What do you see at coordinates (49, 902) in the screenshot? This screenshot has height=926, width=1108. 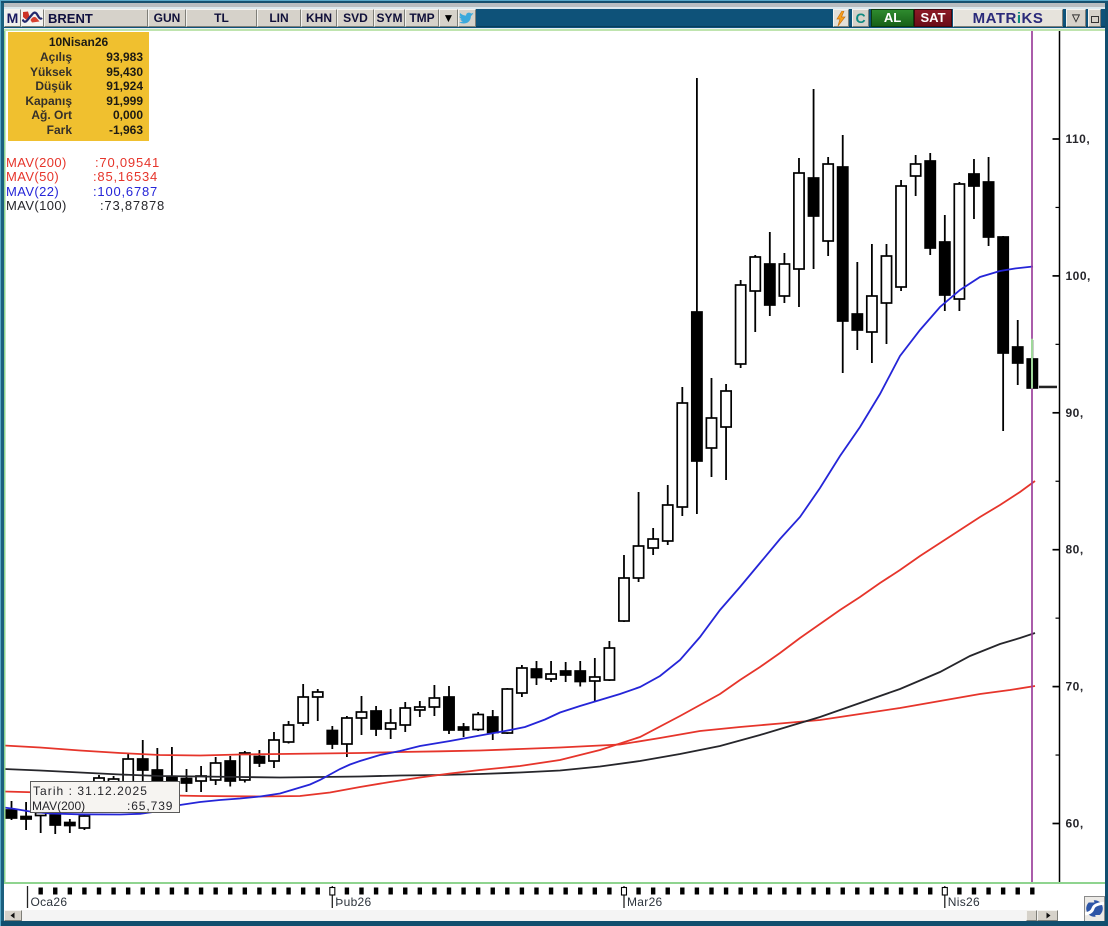 I see `svg-text: Oca26` at bounding box center [49, 902].